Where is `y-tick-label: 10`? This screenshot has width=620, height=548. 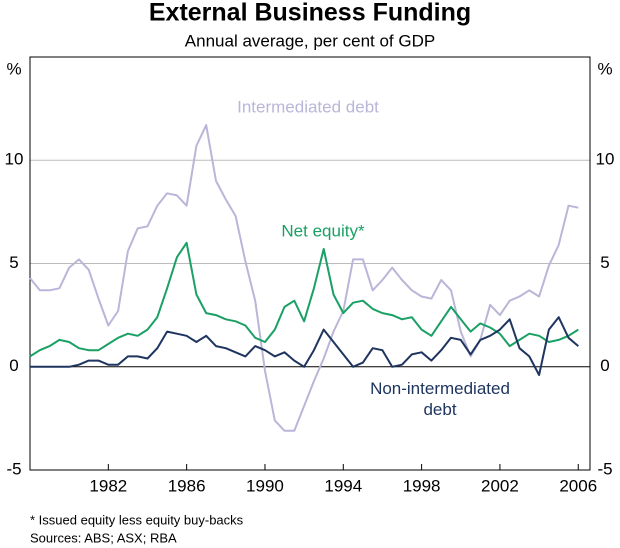
y-tick-label: 10 is located at coordinates (14, 159).